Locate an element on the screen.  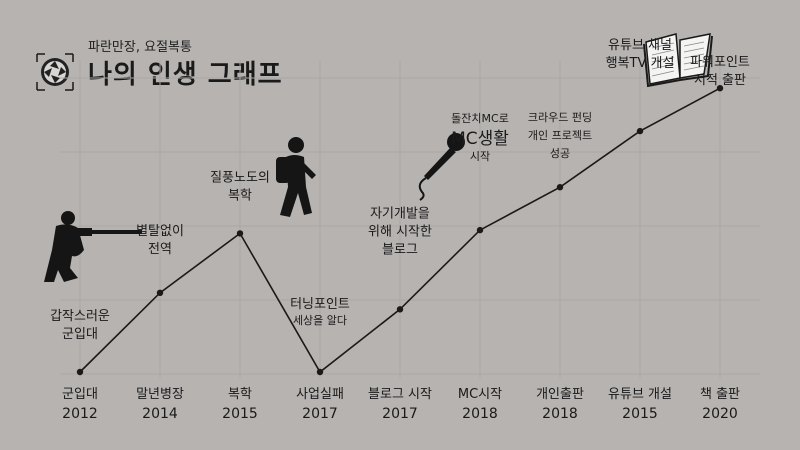
annotation-label: 별탈없이 is located at coordinates (160, 231).